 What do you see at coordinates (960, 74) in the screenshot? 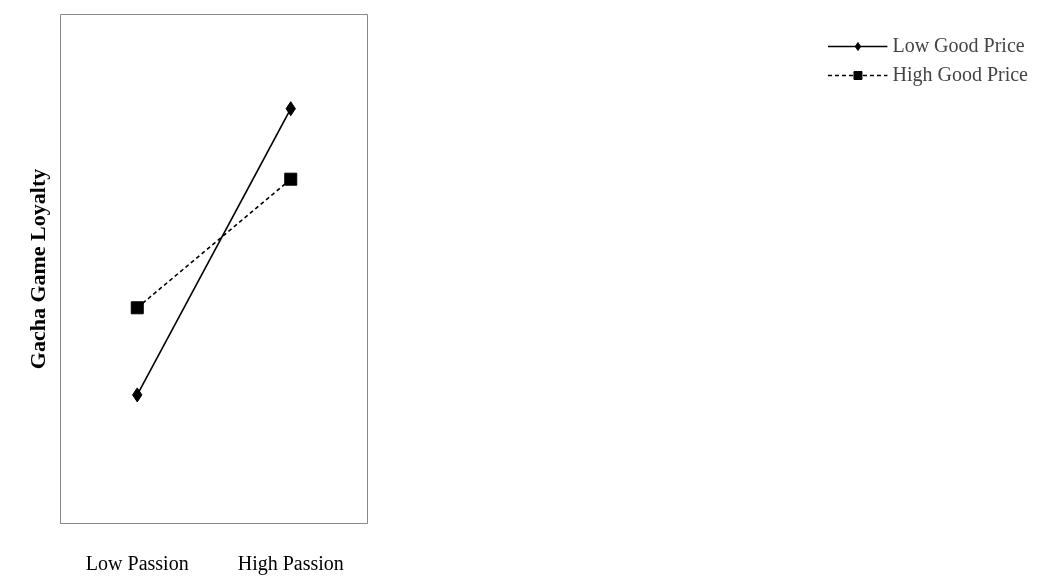
I see `legend-label: High Good Price` at bounding box center [960, 74].